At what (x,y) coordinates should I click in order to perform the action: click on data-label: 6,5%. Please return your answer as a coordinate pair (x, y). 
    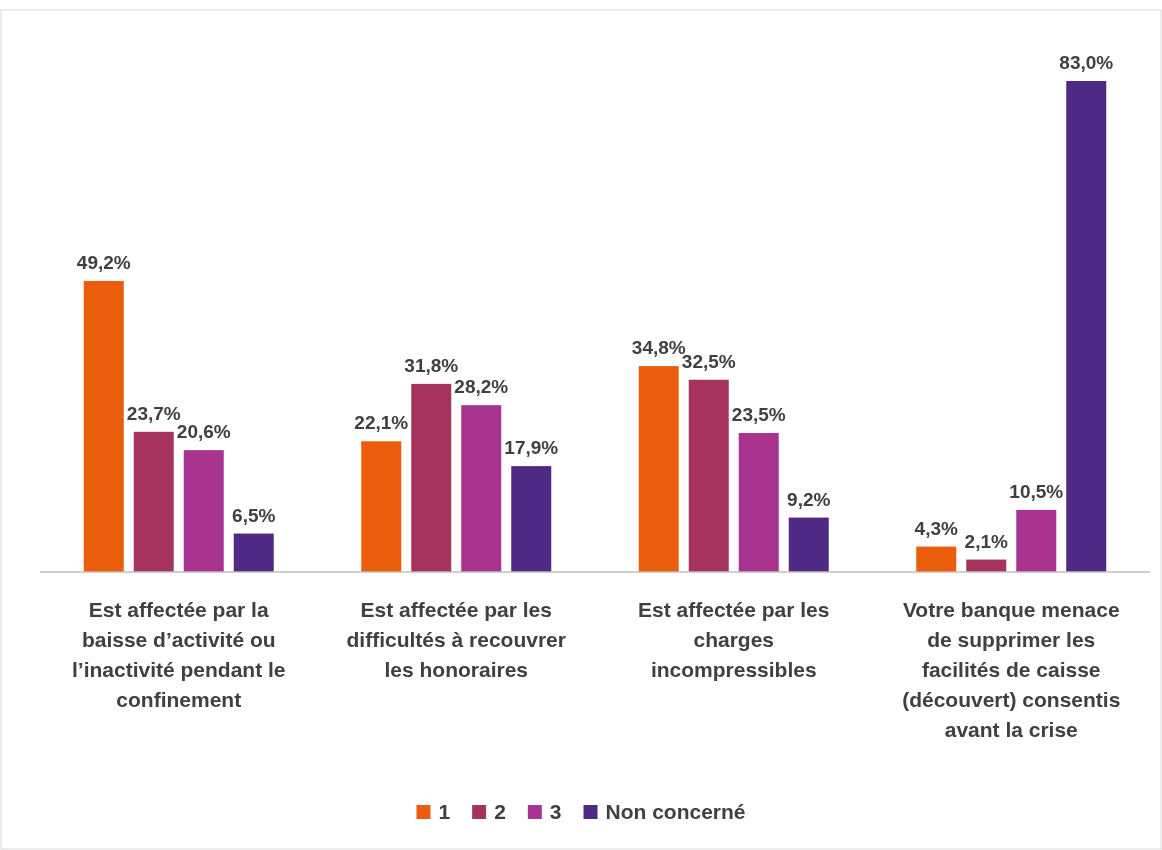
    Looking at the image, I should click on (254, 515).